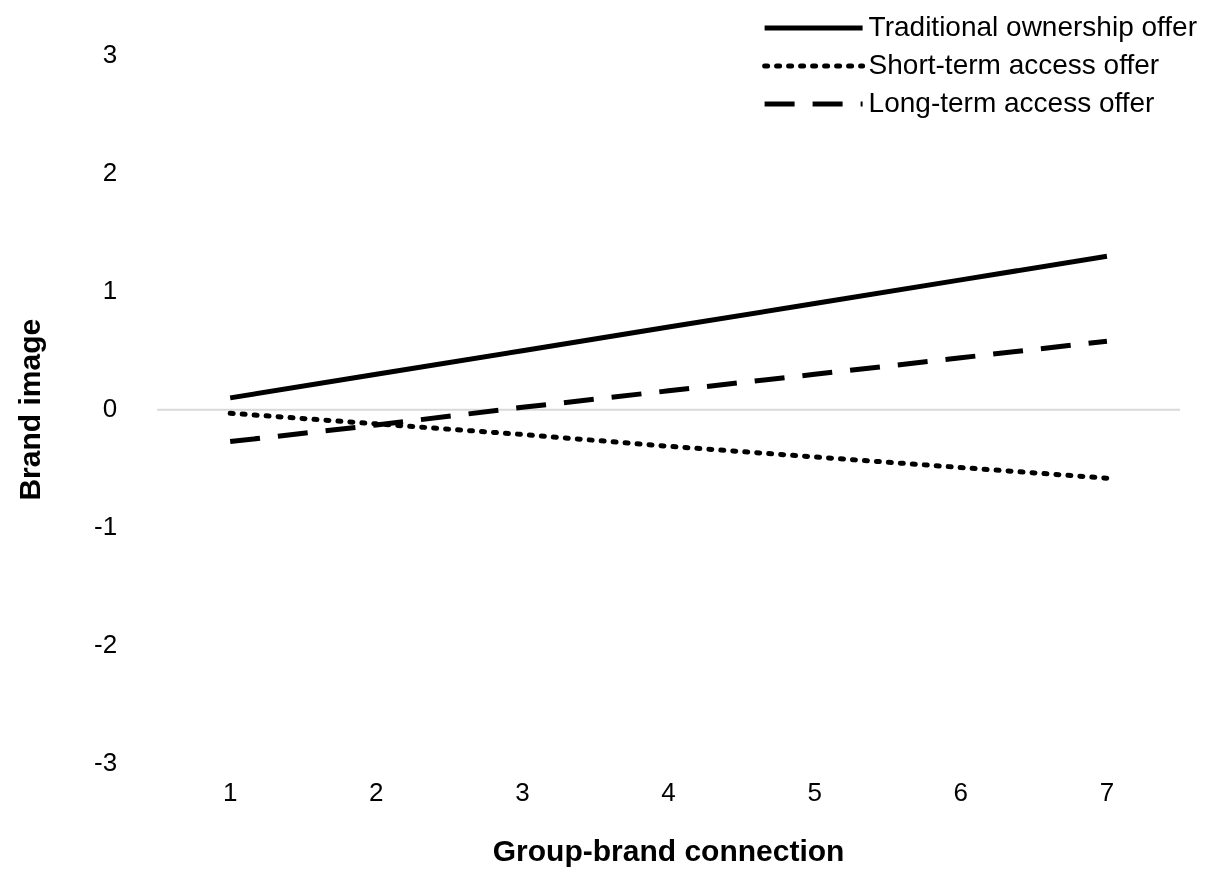  Describe the element at coordinates (1033, 26) in the screenshot. I see `legend-label: Traditional ownership offer` at that location.